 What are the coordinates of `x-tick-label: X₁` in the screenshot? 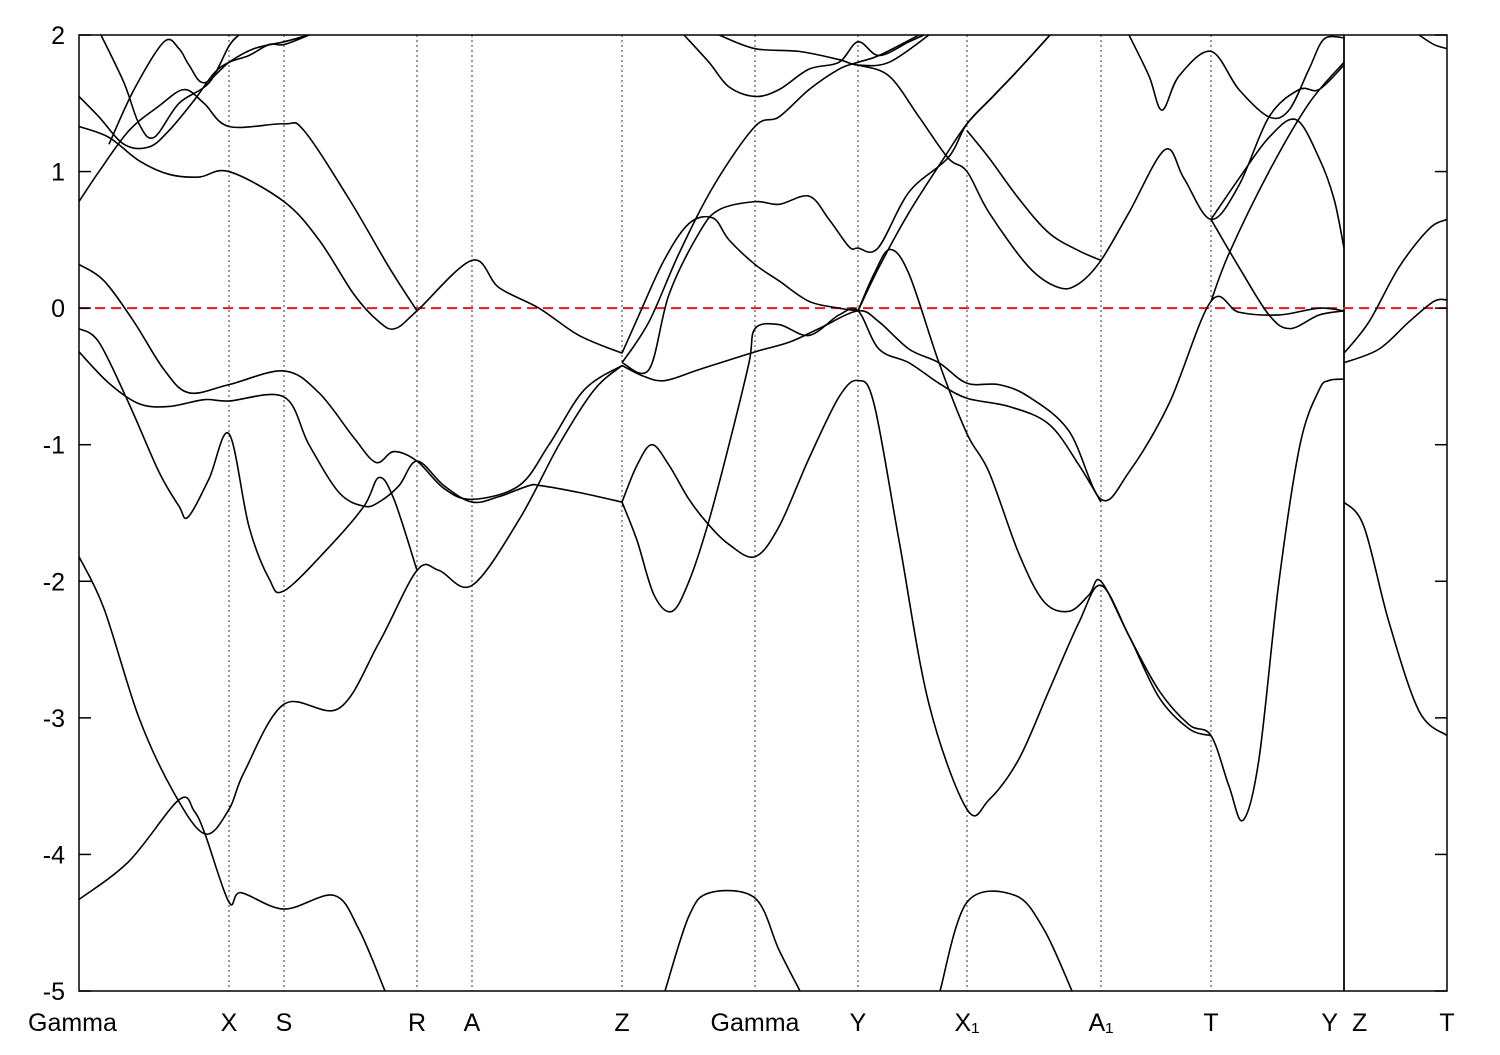 It's located at (966, 1023).